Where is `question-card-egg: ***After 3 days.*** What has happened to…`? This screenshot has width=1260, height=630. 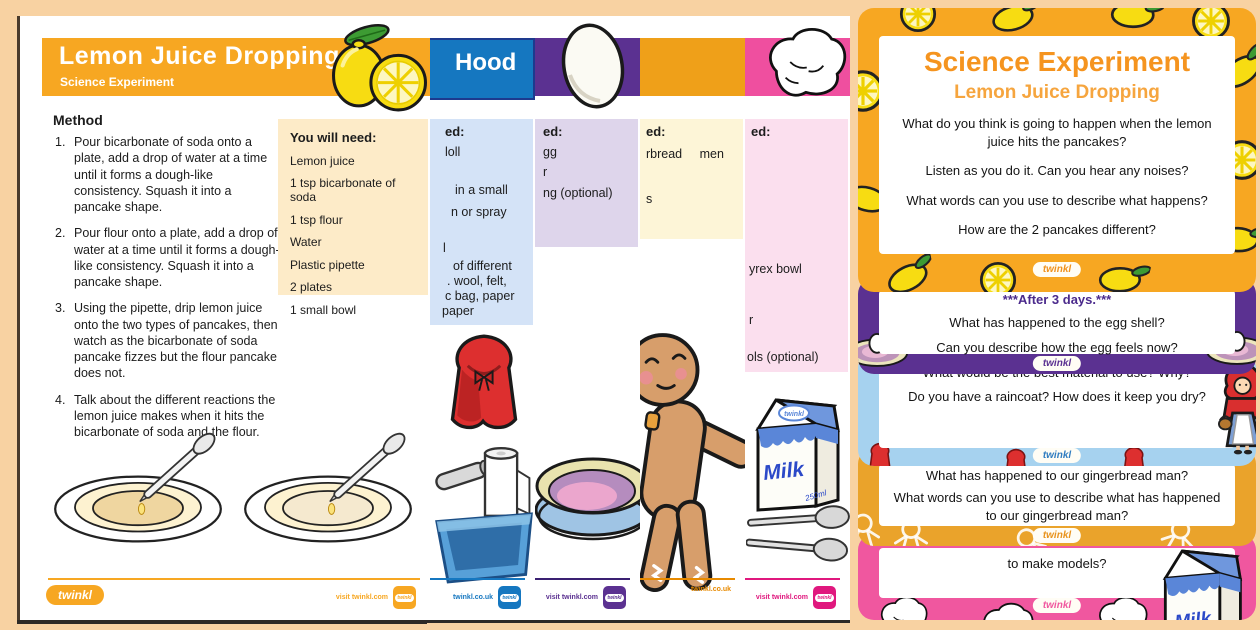 question-card-egg: ***After 3 days.*** What has happened to… is located at coordinates (1057, 326).